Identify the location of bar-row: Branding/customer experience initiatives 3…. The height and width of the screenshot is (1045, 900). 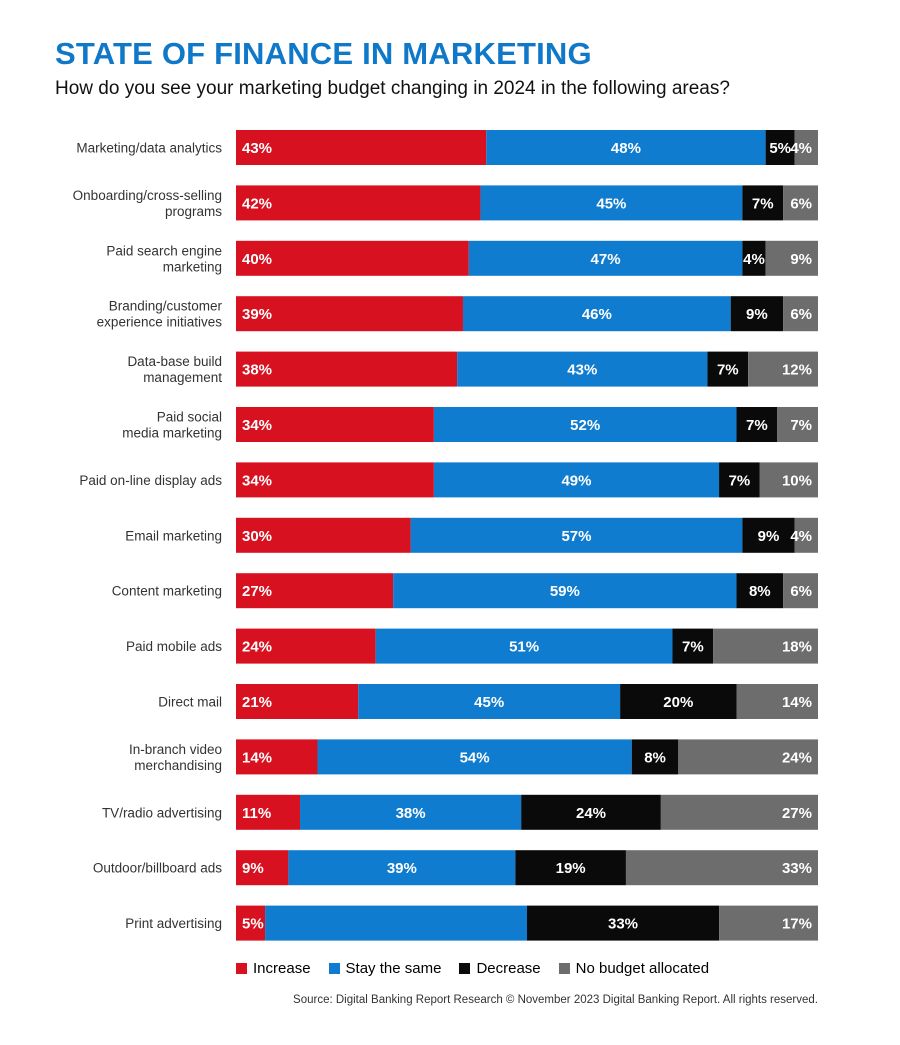
(457, 314).